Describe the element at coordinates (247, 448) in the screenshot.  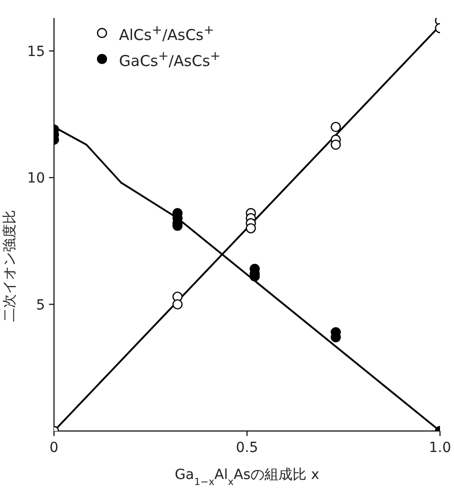
I see `x-tick-label: 0.5` at that location.